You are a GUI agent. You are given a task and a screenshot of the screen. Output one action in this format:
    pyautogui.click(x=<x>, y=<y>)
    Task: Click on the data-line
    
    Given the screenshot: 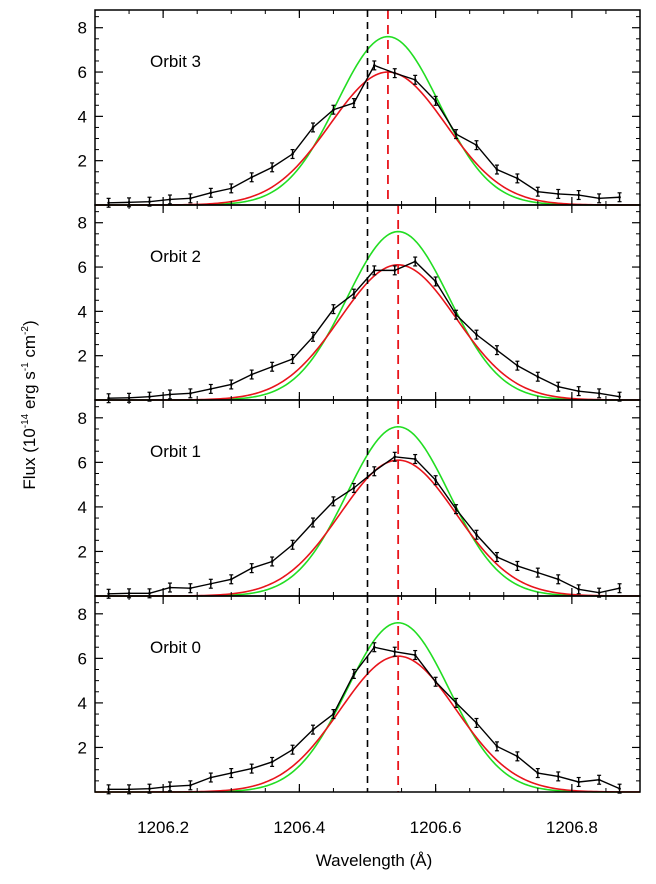 What is the action you would take?
    pyautogui.click(x=364, y=525)
    